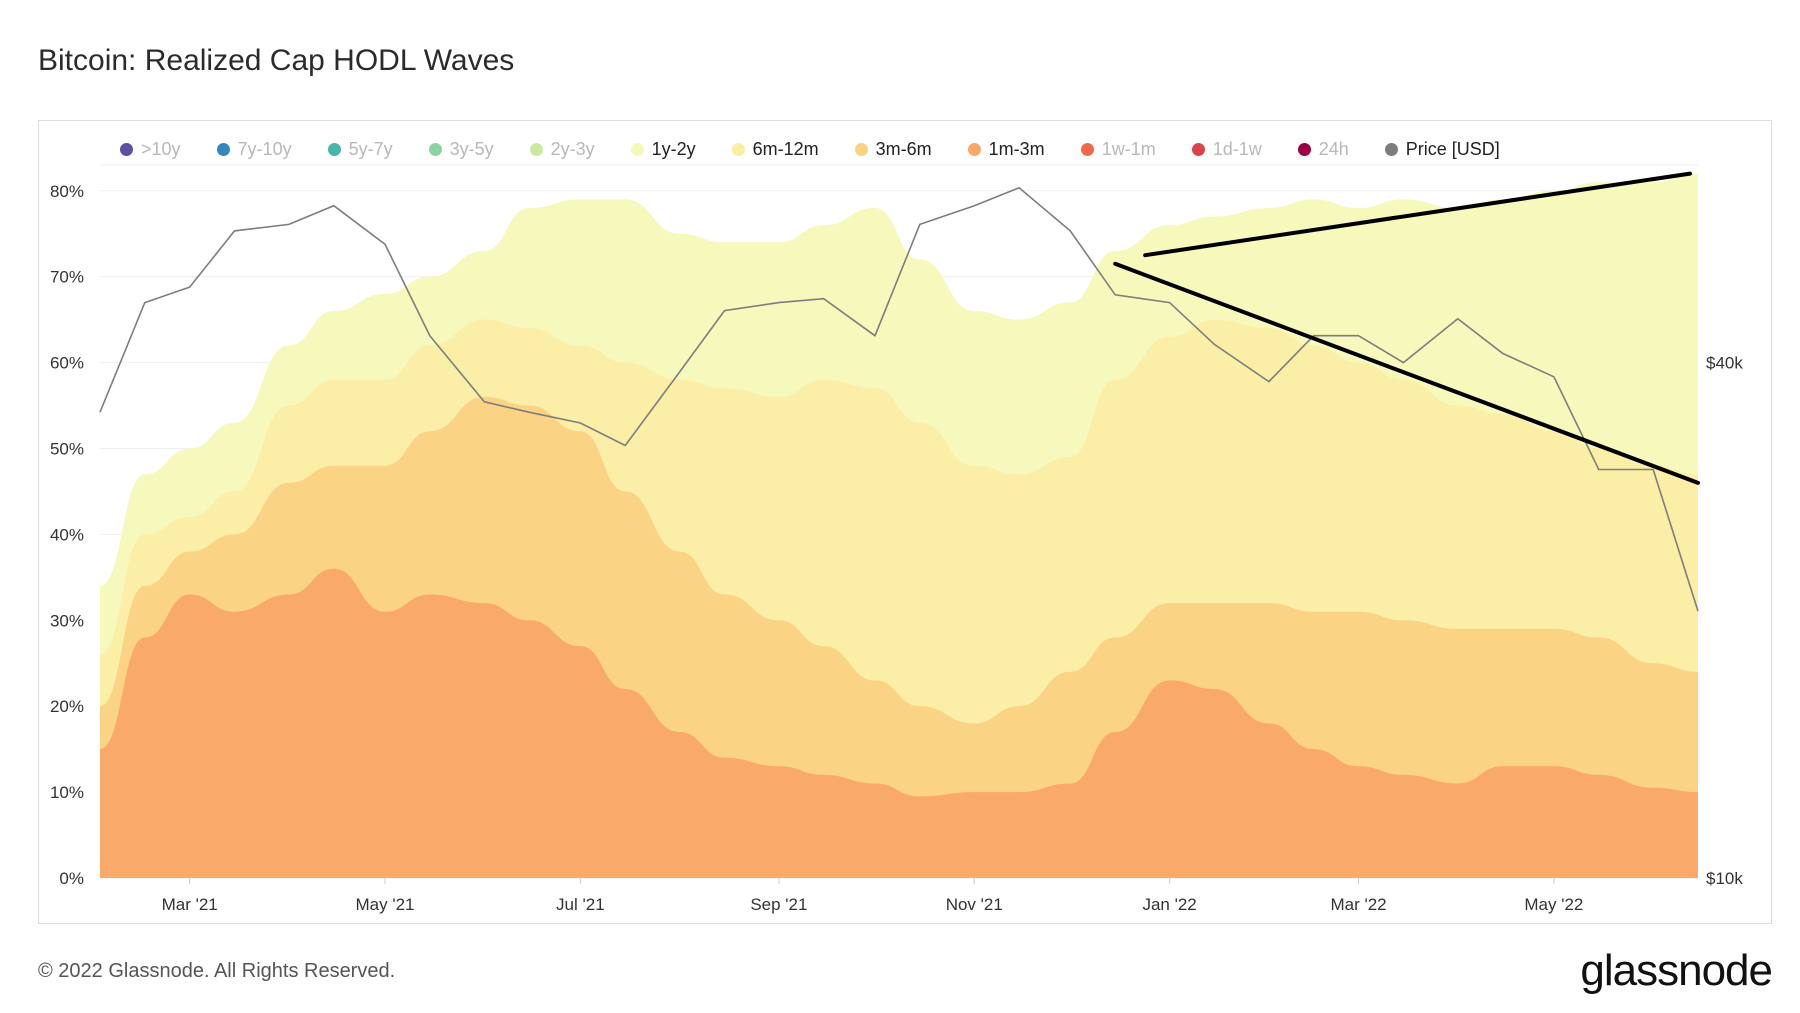 This screenshot has width=1800, height=1013. What do you see at coordinates (1553, 904) in the screenshot?
I see `x-tick-label: May '22` at bounding box center [1553, 904].